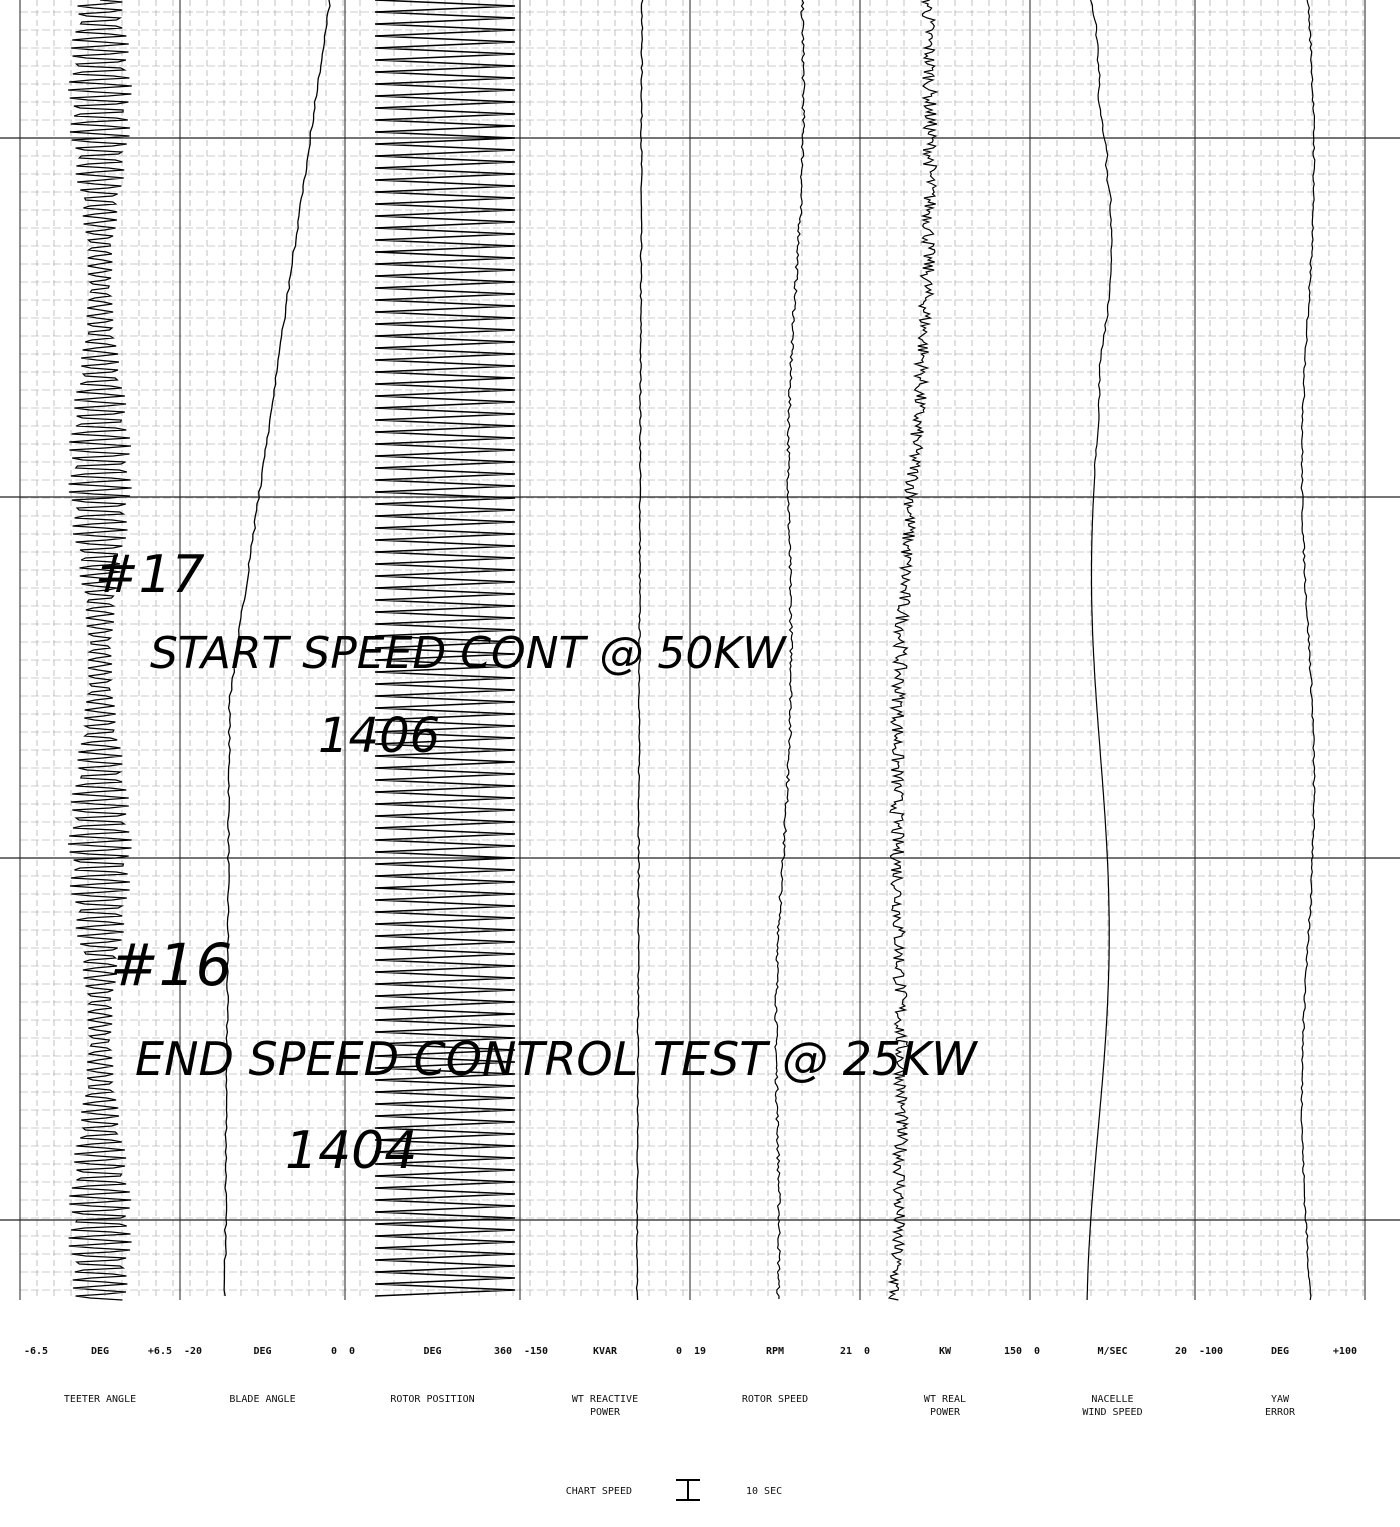  Describe the element at coordinates (605, 1399) in the screenshot. I see `channel-name: WT REACTIVE` at that location.